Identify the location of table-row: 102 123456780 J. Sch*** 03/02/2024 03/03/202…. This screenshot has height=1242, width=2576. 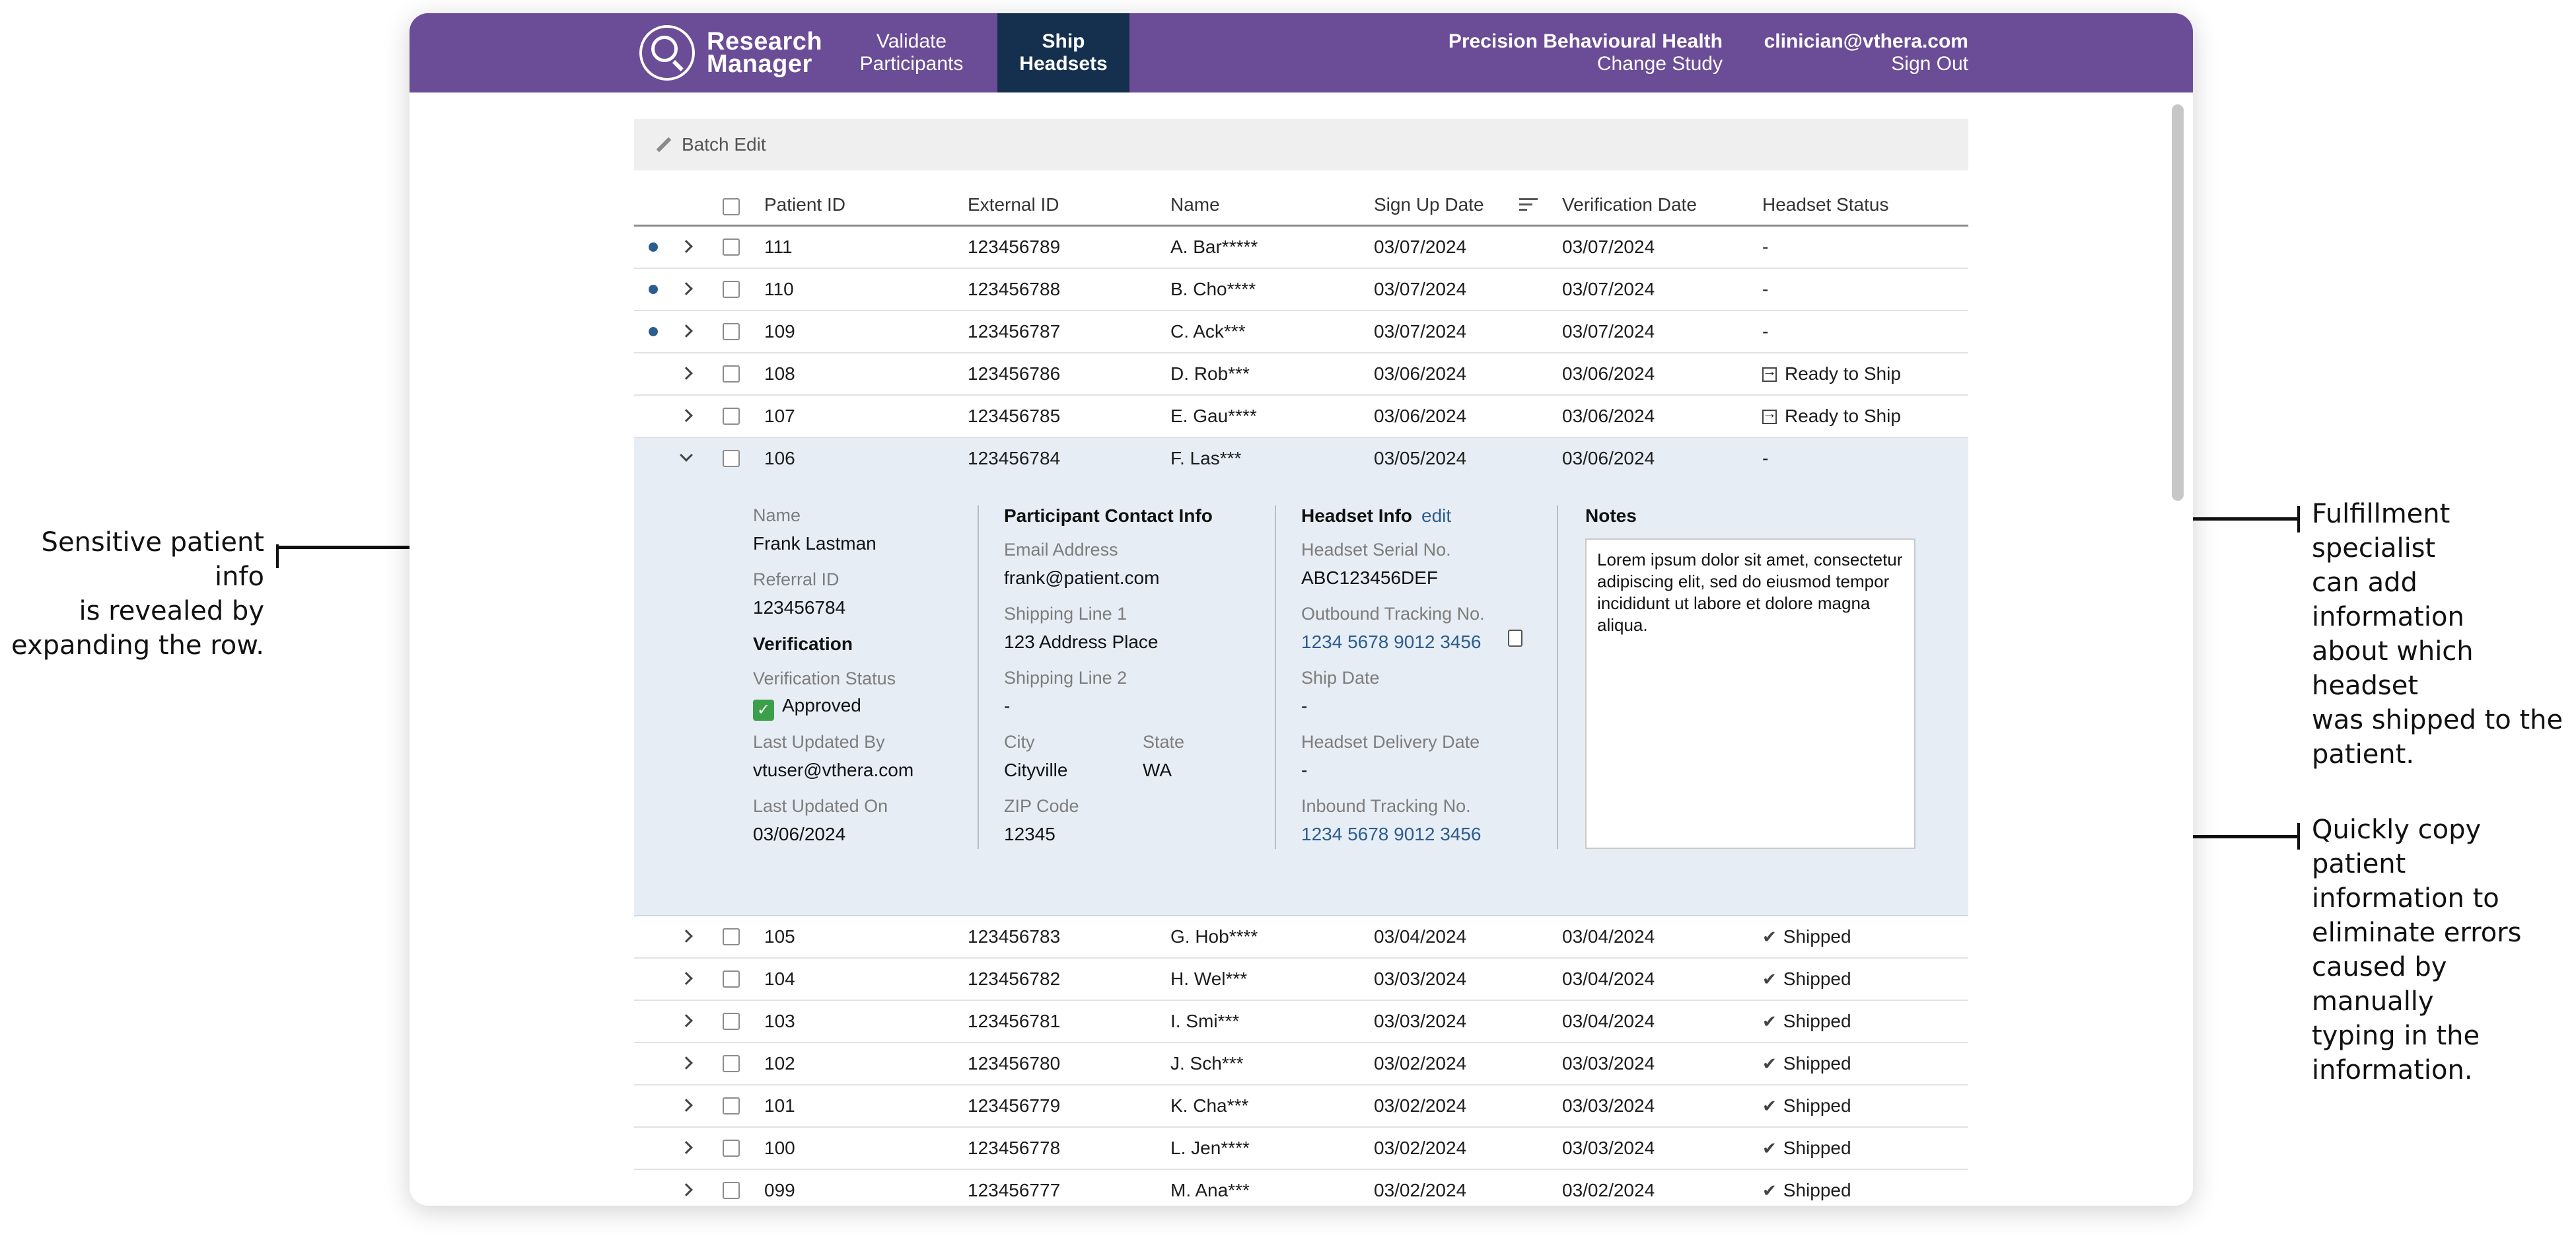
(1301, 1064).